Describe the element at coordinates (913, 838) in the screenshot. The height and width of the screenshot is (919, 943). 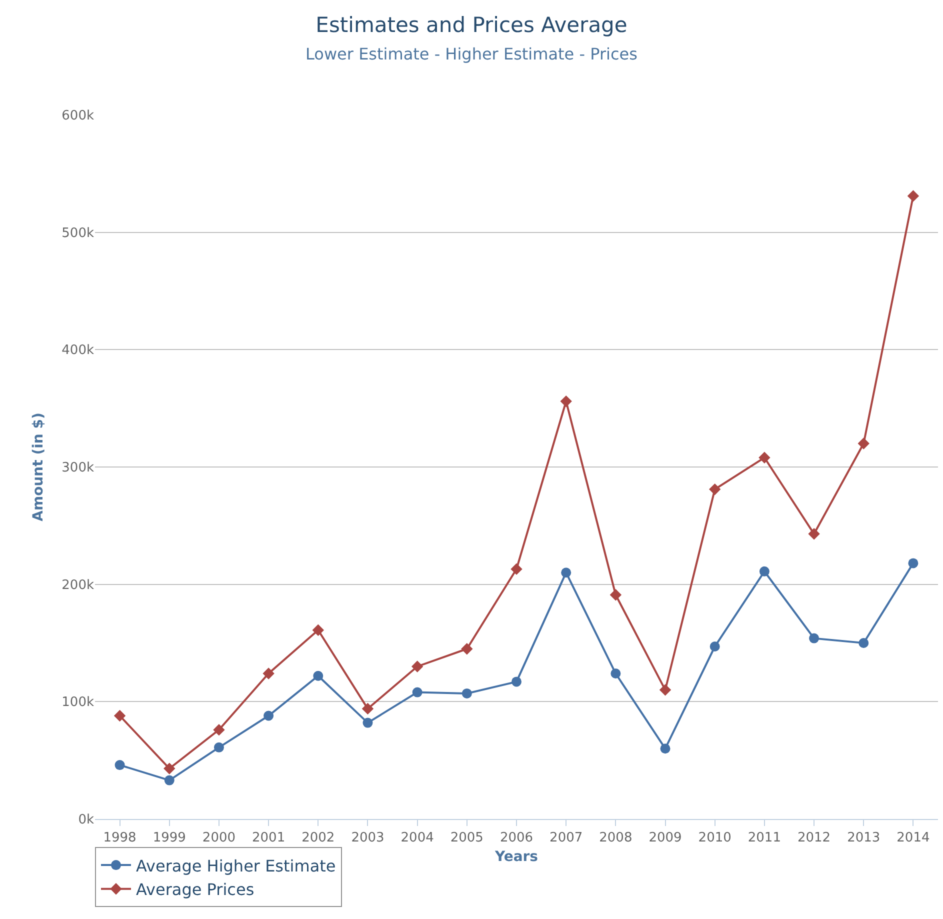
I see `x-tick-label: 2014` at that location.